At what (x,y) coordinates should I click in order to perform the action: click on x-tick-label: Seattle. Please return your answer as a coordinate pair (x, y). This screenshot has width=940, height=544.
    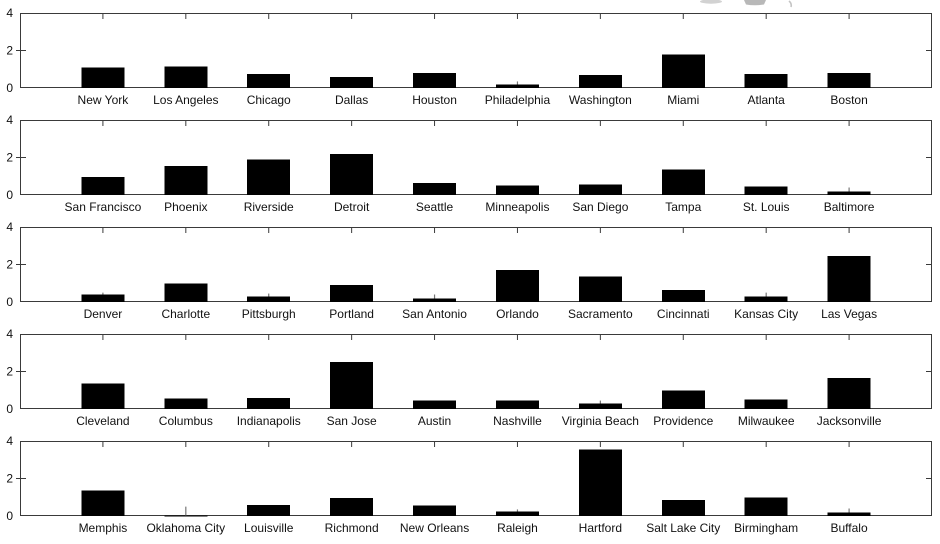
    Looking at the image, I should click on (435, 207).